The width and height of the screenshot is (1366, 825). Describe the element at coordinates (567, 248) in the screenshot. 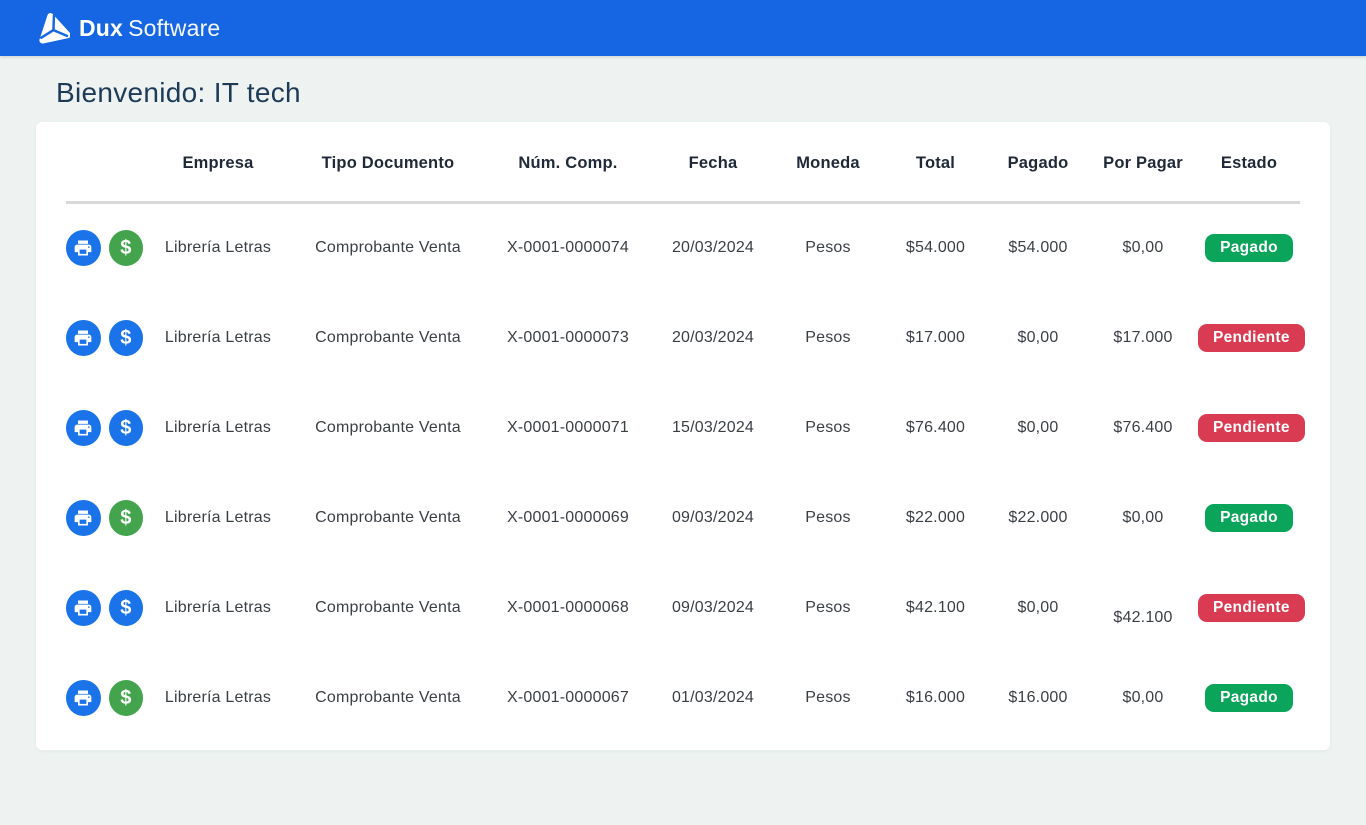

I see `num-comp-cell: X-0001-0000074` at that location.